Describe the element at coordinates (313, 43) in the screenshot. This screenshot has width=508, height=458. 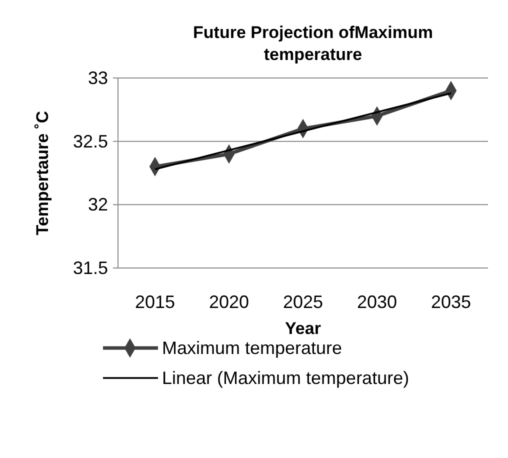
I see `chart-title: Future Projection ofMaximum temperature` at that location.